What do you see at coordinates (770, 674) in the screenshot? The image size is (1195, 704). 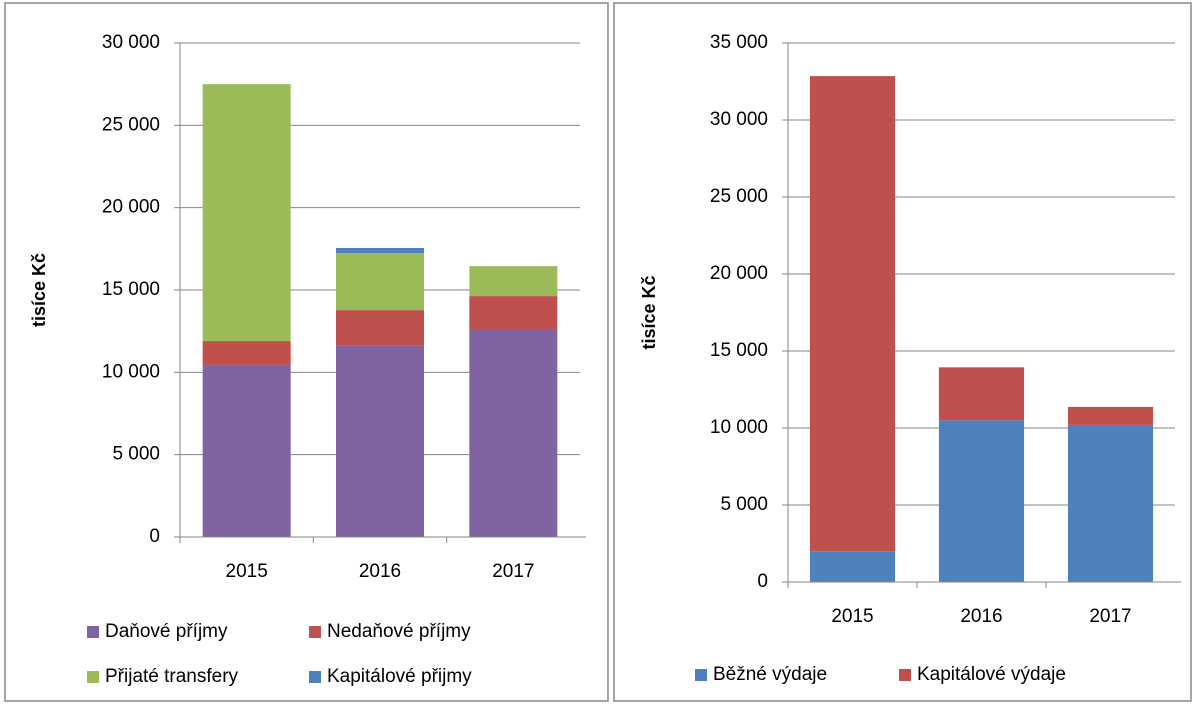 I see `legend-label: Běžné výdaje` at bounding box center [770, 674].